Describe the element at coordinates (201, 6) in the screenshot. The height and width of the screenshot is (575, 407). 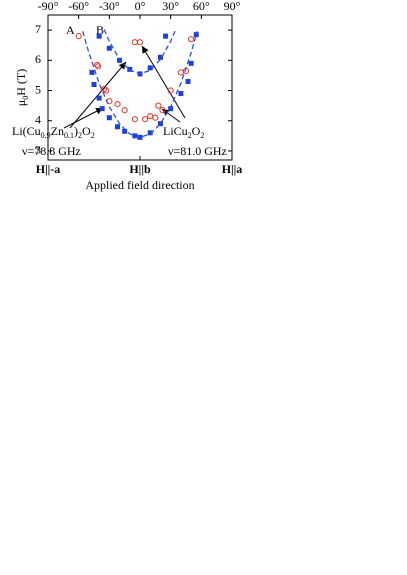
I see `x-tick-label: 60°` at that location.